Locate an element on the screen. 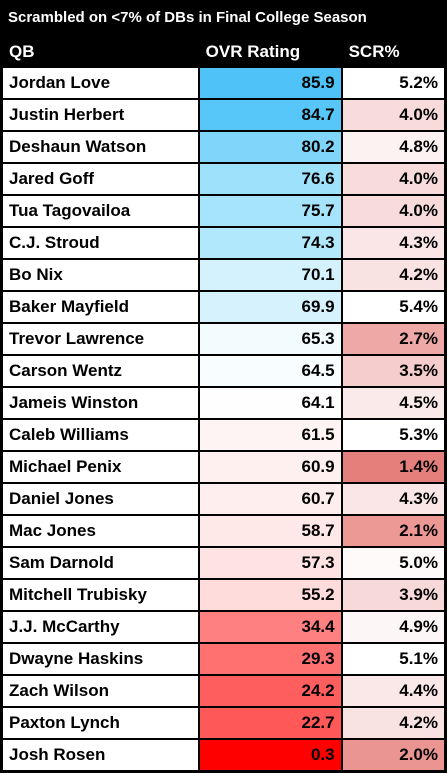 This screenshot has width=447, height=773. ovr-rating-cell: 80.2 is located at coordinates (270, 147).